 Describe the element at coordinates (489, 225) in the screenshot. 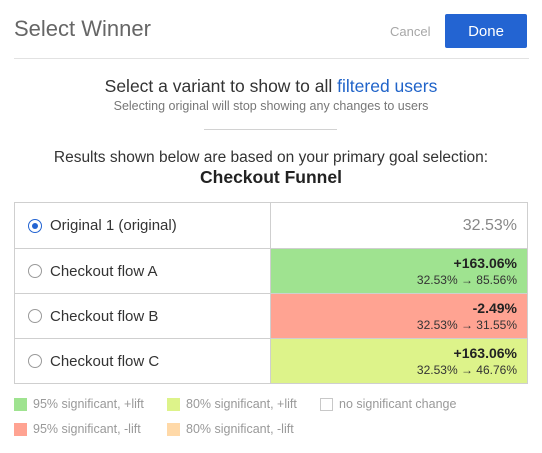

I see `baseline-rate: 32.53%` at that location.